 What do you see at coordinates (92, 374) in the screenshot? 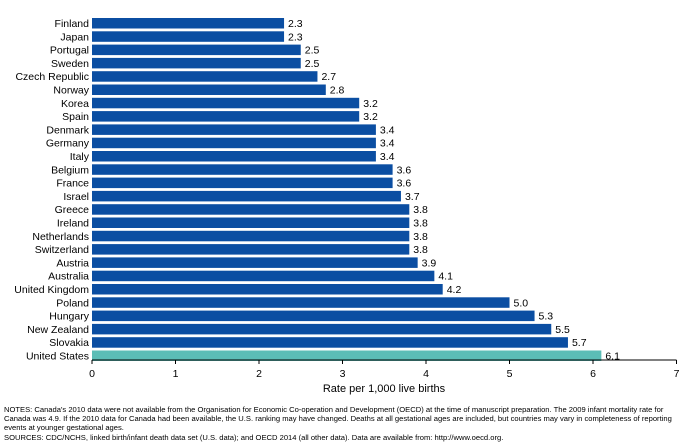
I see `x-tick-label-0: 0` at bounding box center [92, 374].